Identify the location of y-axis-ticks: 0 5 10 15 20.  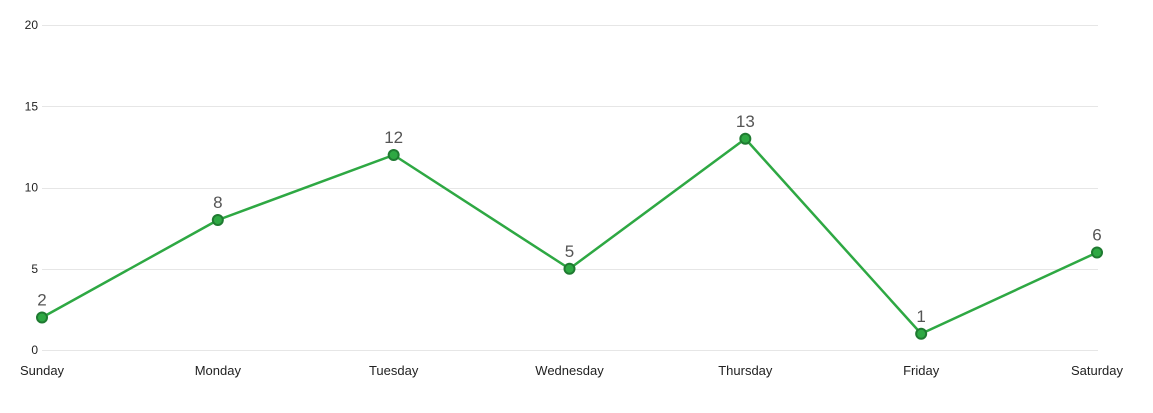
(32, 187).